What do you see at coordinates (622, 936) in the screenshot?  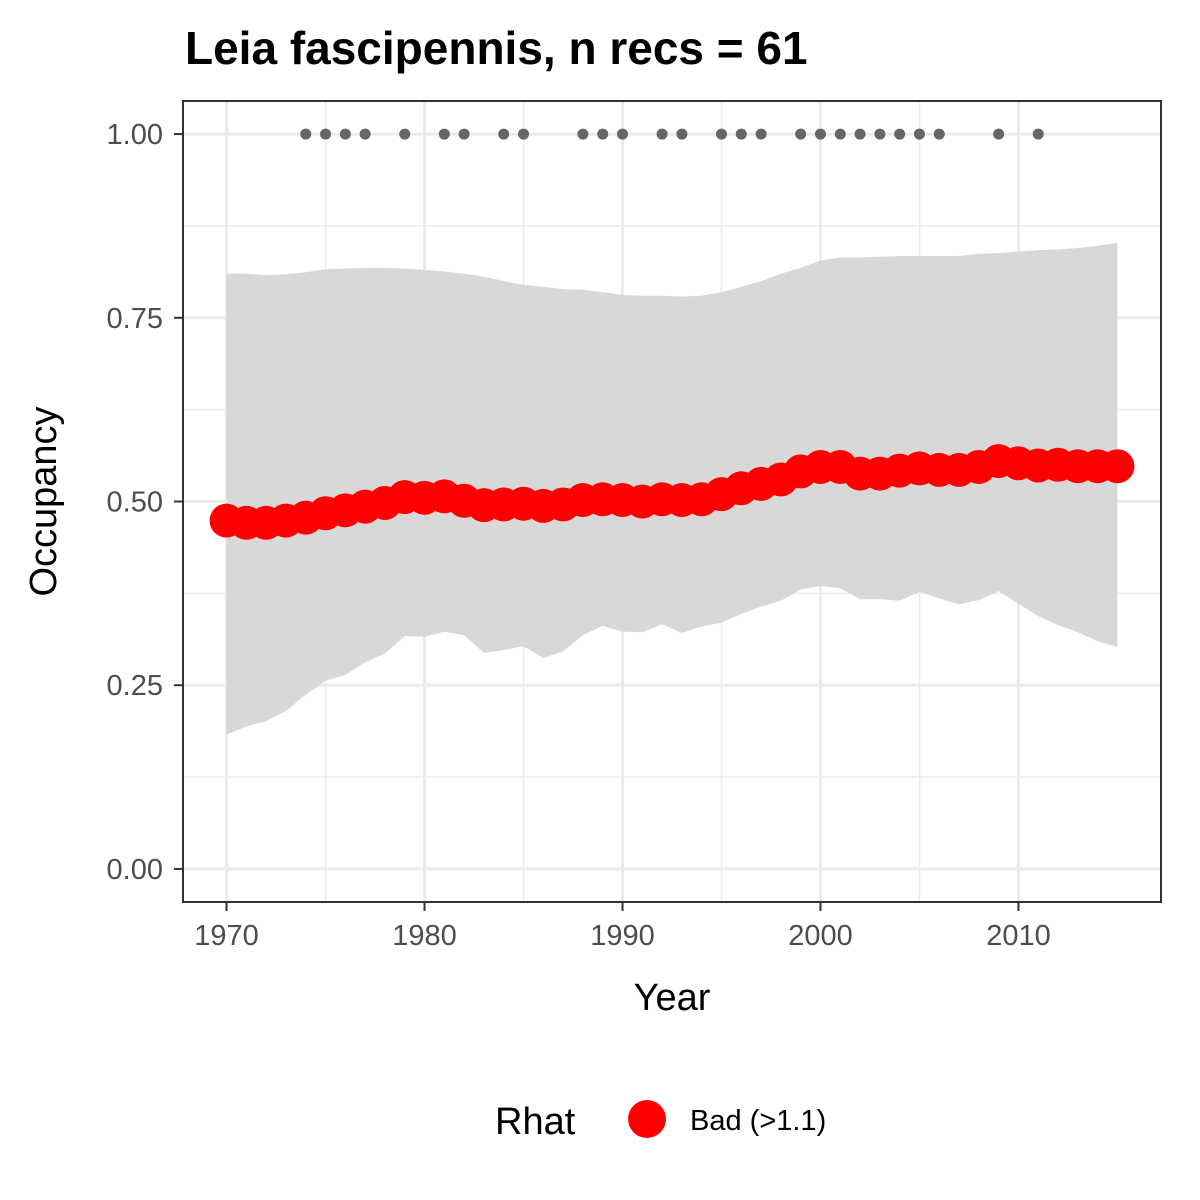 I see `x-tick-label: 1990` at bounding box center [622, 936].